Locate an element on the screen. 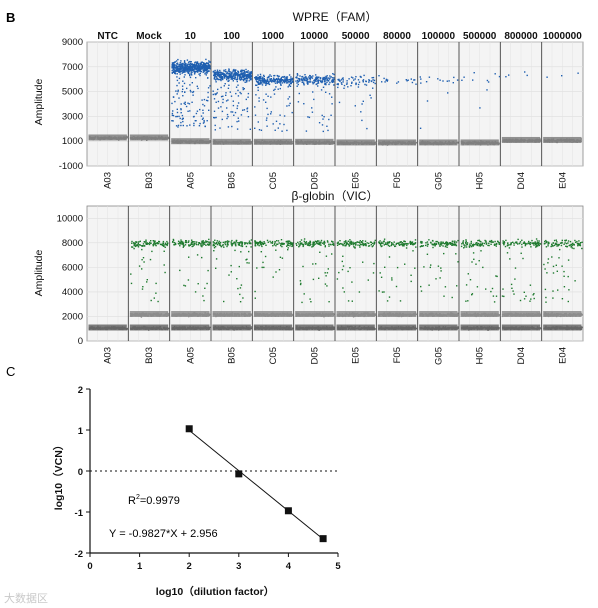 Image resolution: width=598 pixels, height=608 pixels. chart-a-droplet-band is located at coordinates (562, 139).